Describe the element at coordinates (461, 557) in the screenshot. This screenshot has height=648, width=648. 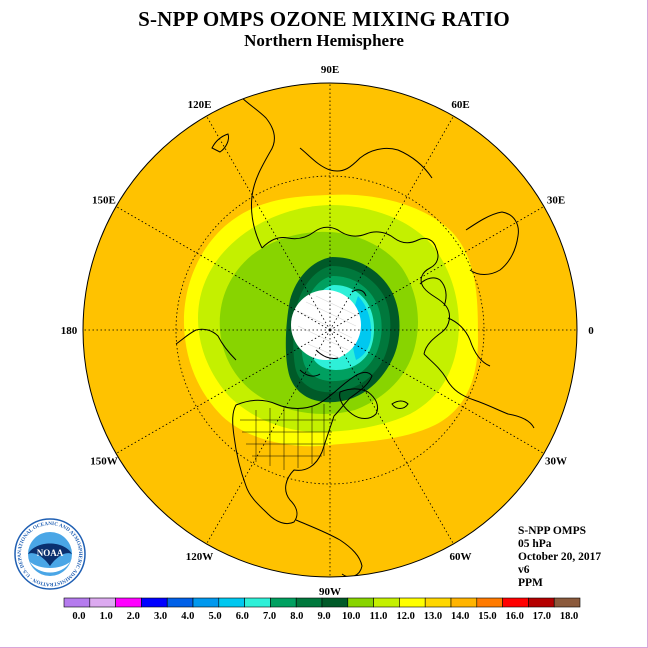
I see `longitude-label: 60W` at that location.